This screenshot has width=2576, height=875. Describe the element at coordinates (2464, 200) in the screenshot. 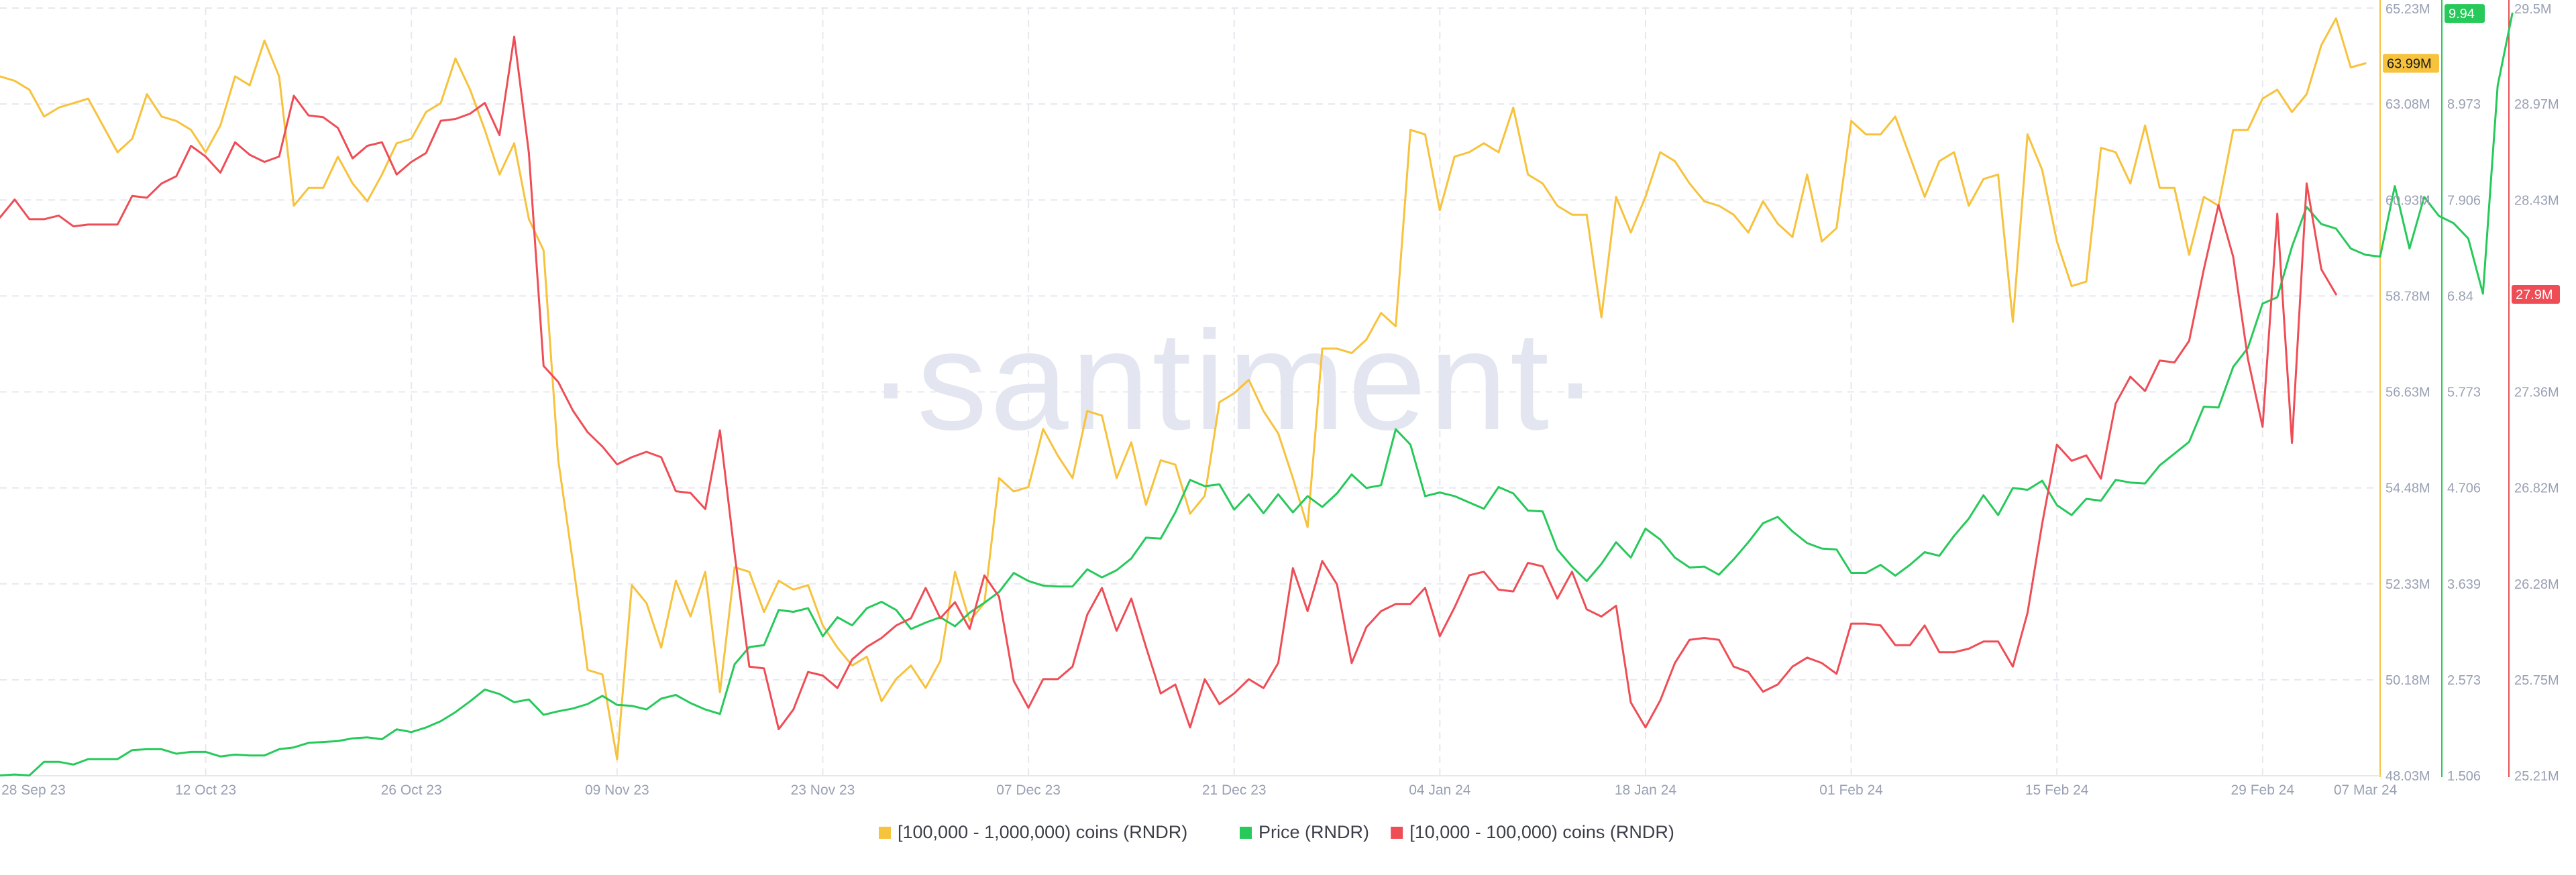

I see `middle-axis-tick-label: 7.906` at that location.